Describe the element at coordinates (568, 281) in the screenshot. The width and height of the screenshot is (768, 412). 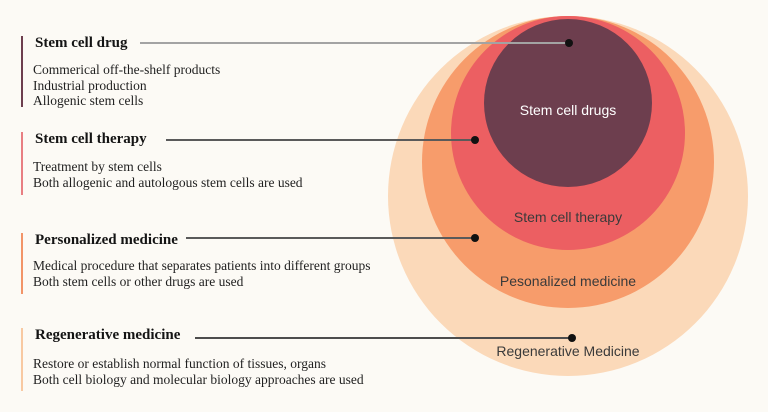
I see `circle-label-personalized-medicine: Pesonalized medicine` at that location.